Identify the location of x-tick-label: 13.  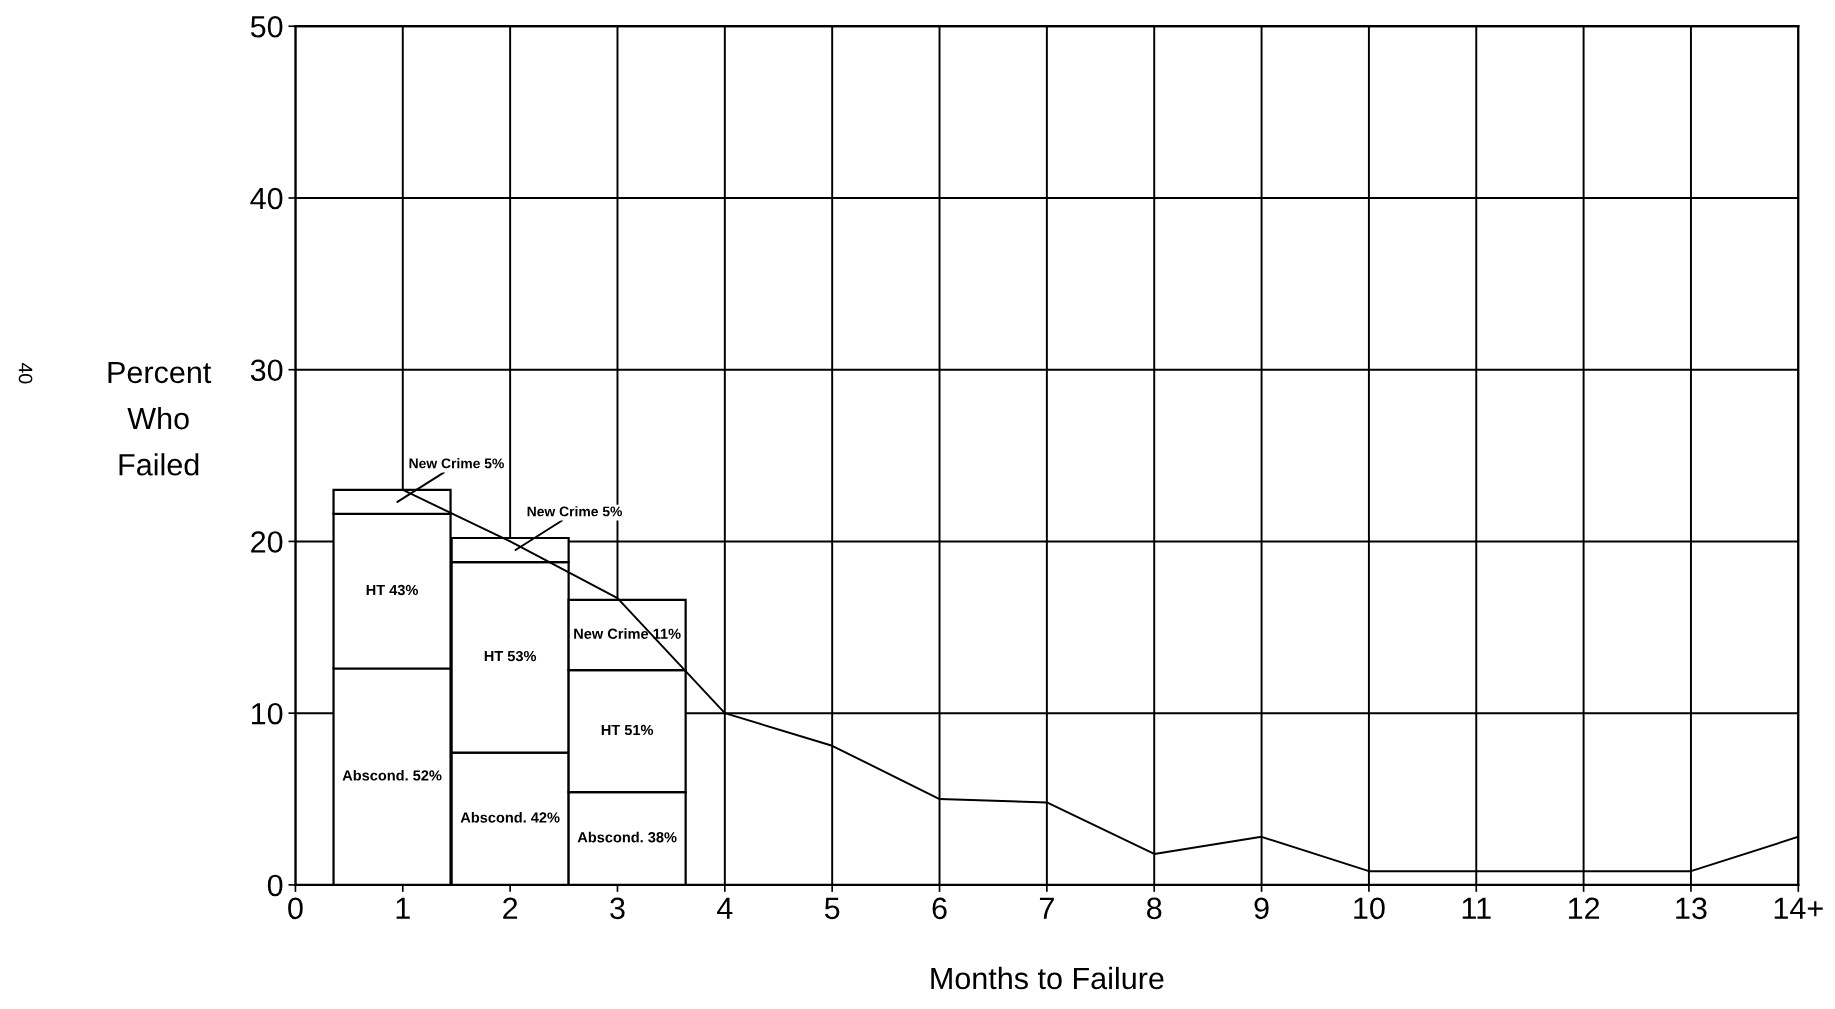
(1691, 908).